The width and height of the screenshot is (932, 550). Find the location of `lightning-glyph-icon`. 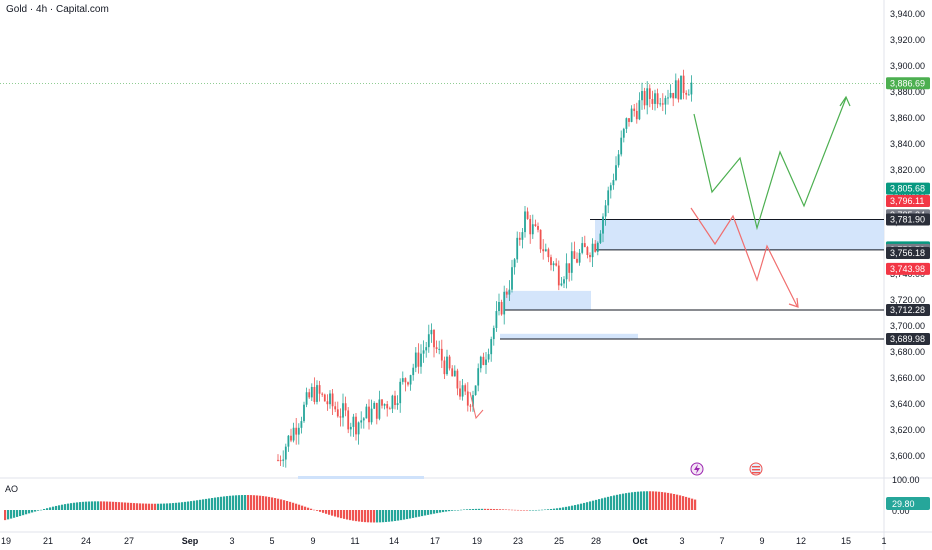

lightning-glyph-icon is located at coordinates (697, 469).